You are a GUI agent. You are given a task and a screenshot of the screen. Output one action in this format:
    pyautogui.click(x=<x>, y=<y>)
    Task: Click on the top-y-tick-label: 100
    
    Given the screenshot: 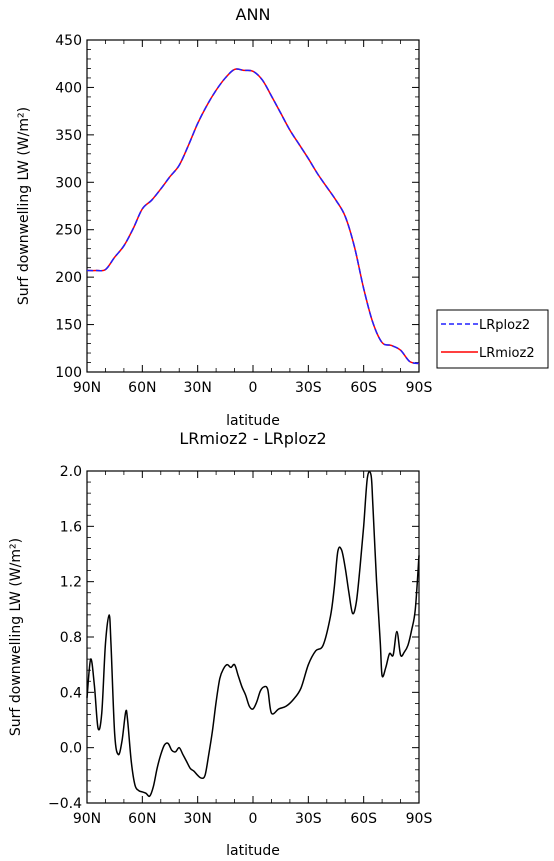 What is the action you would take?
    pyautogui.click(x=68, y=373)
    